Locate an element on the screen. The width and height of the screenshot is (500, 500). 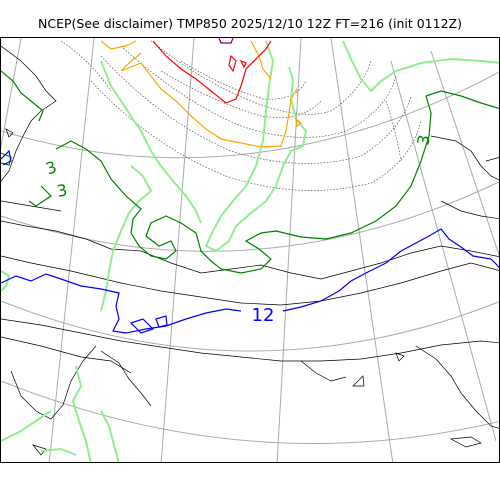
minus-isotherm is located at coordinates (201, 94).